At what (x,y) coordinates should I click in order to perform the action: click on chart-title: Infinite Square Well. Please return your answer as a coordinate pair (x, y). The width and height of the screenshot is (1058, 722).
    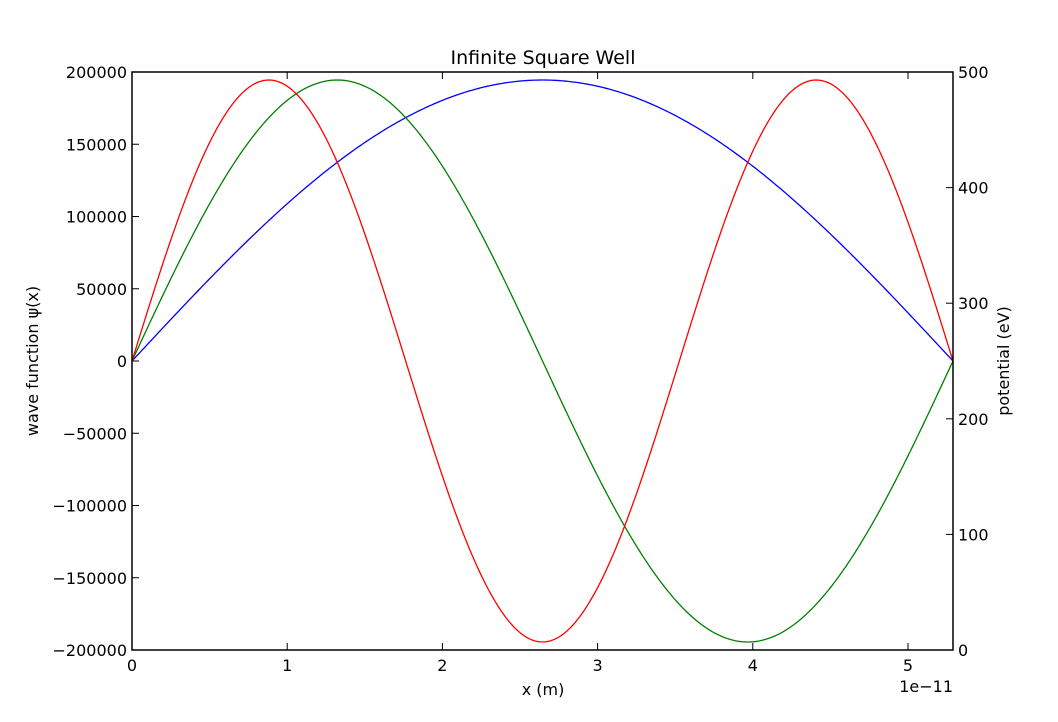
    Looking at the image, I should click on (543, 58).